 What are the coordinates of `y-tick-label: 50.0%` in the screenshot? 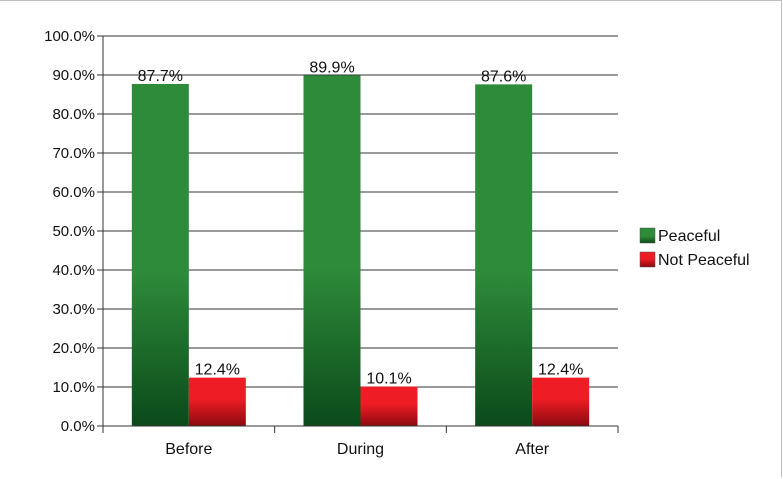 It's located at (73, 231).